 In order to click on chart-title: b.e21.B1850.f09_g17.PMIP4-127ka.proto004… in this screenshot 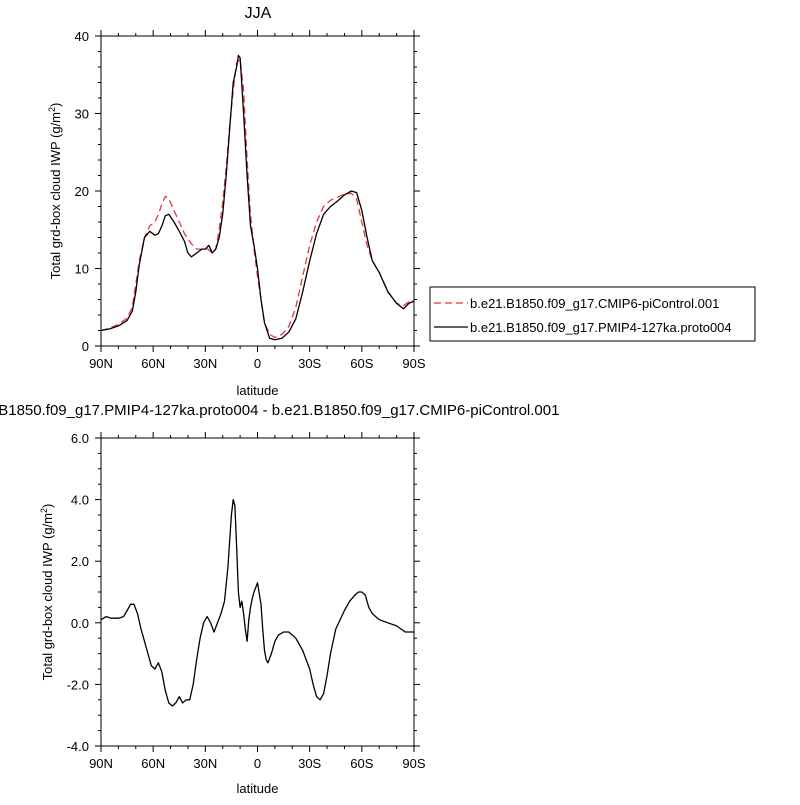, I will do `click(279, 410)`.